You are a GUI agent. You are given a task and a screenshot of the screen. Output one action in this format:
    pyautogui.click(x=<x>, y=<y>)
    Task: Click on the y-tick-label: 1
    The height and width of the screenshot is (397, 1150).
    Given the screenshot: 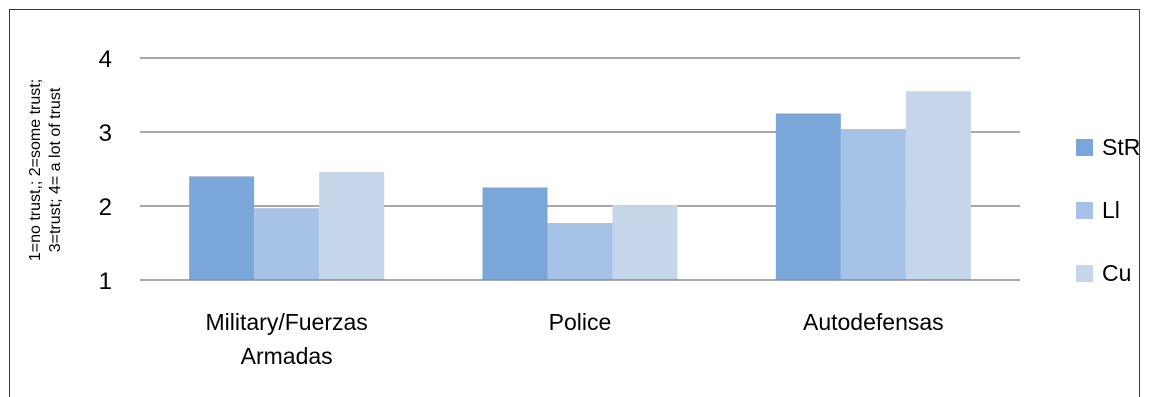 What is the action you would take?
    pyautogui.click(x=105, y=281)
    